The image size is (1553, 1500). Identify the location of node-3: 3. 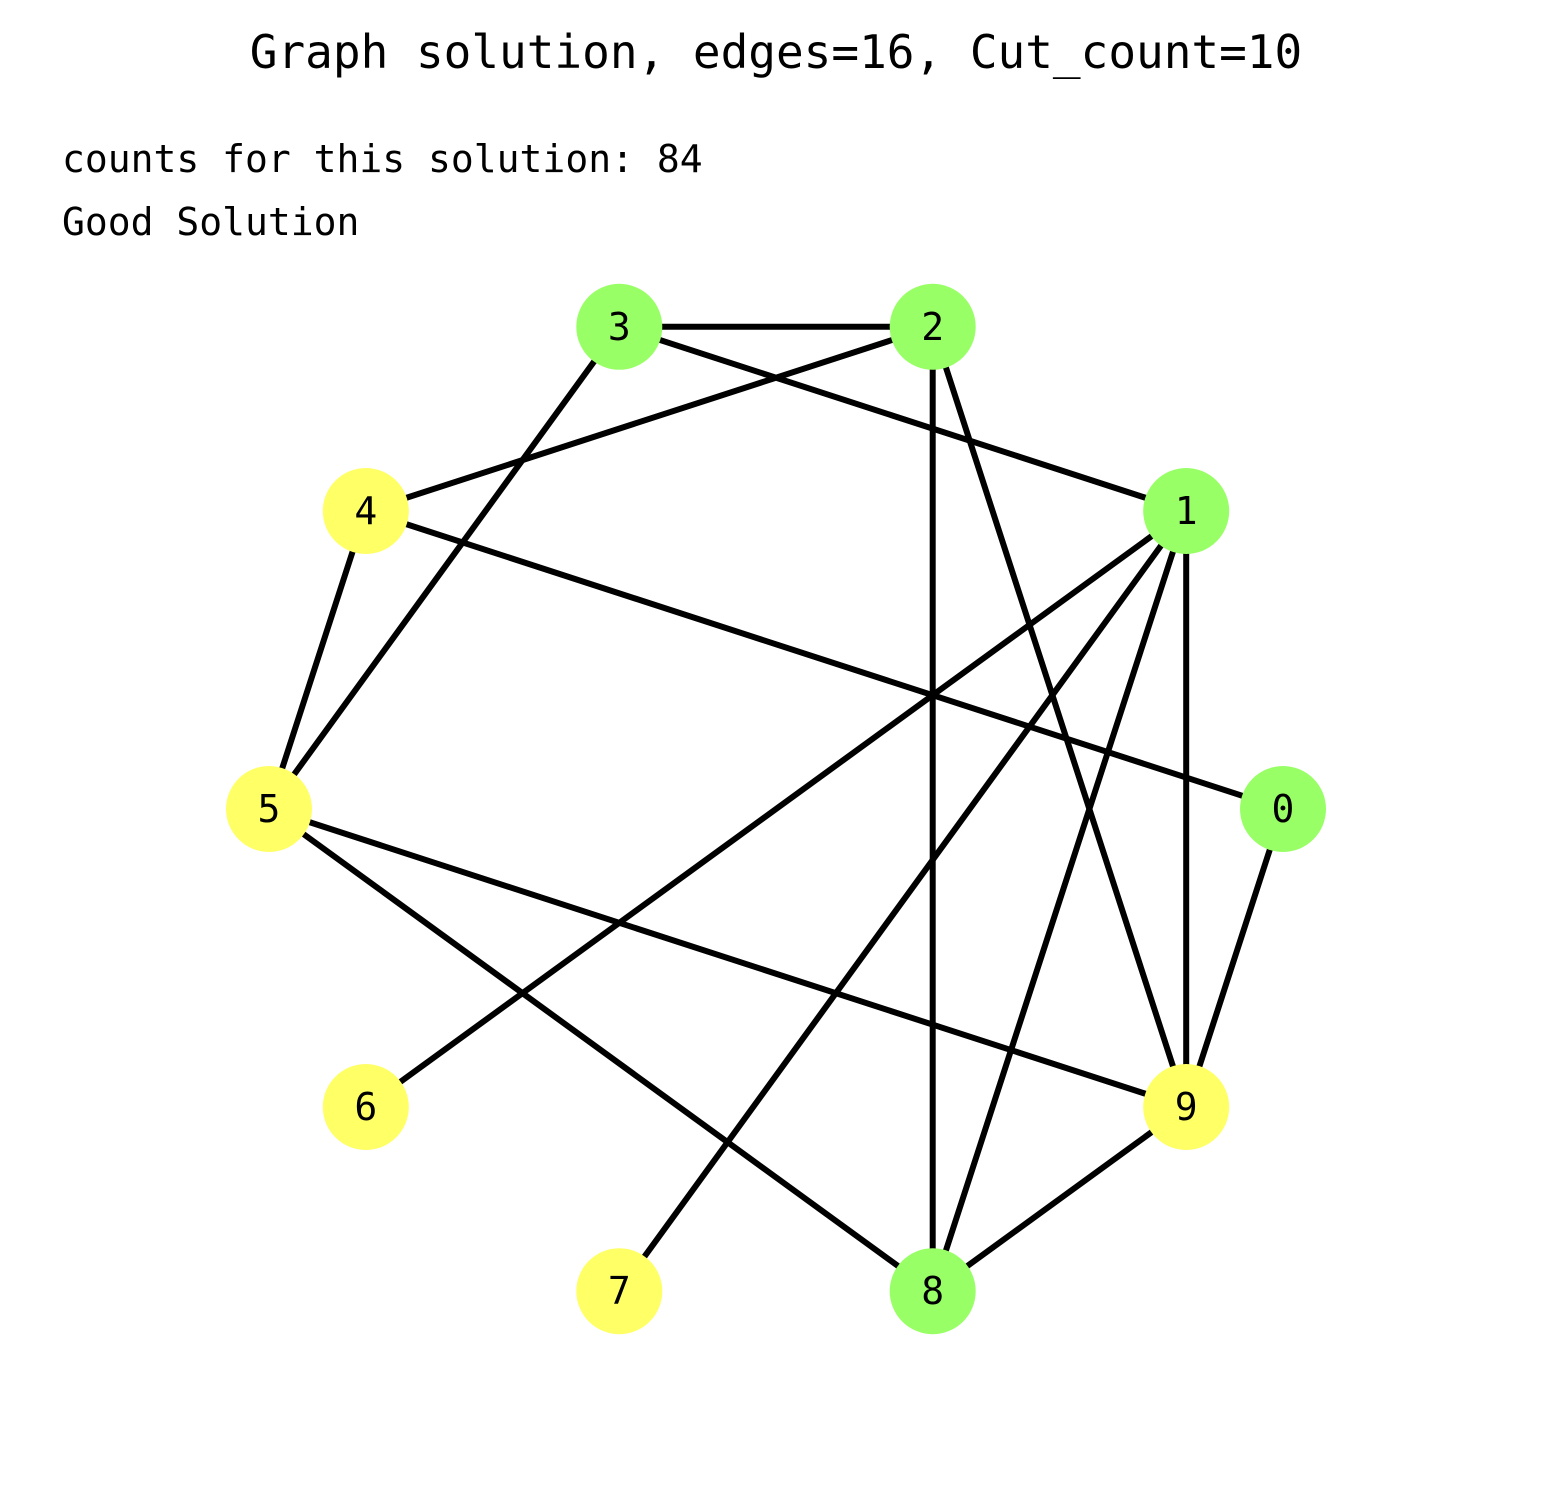
(619, 326).